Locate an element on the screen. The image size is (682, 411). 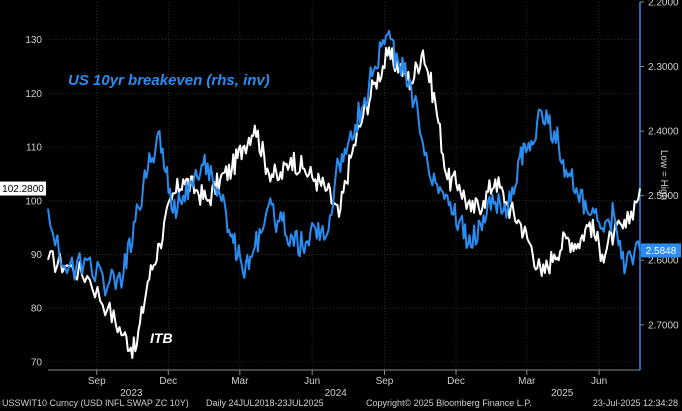
breakeven-annotation: US 10yr breakeven (rhs, inv) is located at coordinates (169, 80).